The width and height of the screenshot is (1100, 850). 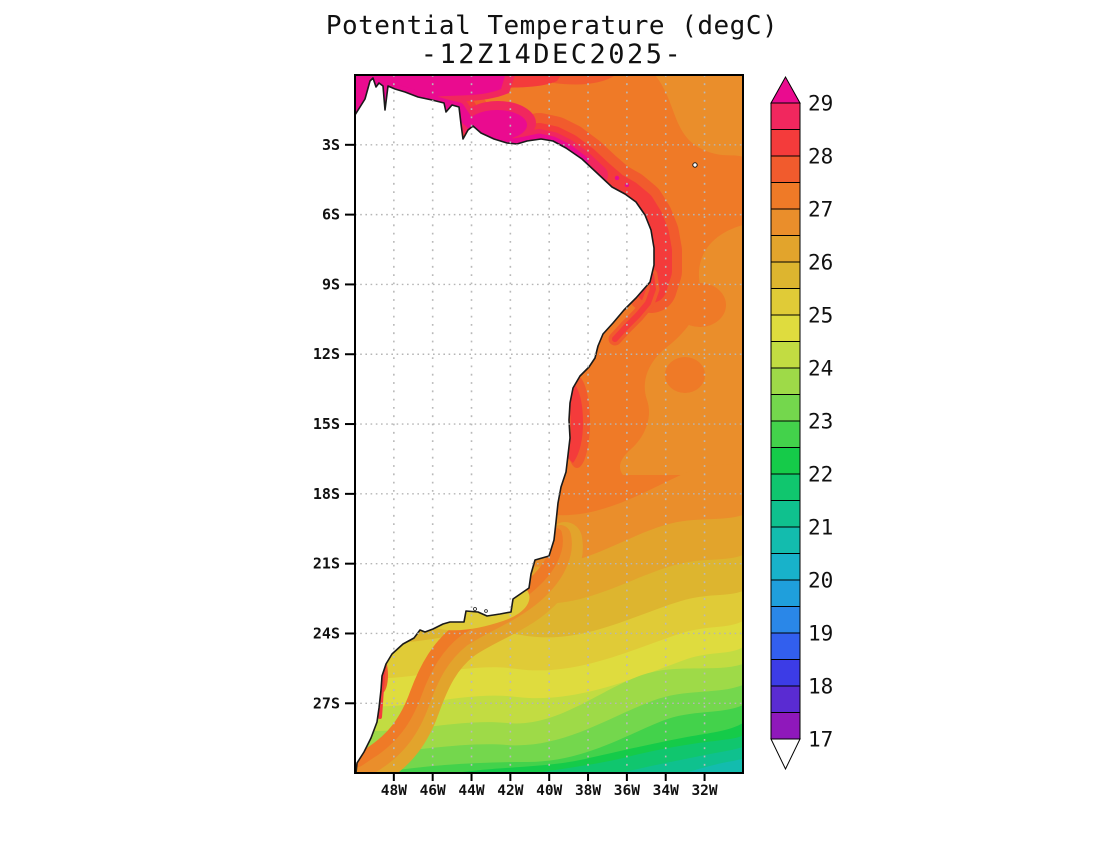 I want to click on x-tick-label-32W: 32W, so click(x=704, y=791).